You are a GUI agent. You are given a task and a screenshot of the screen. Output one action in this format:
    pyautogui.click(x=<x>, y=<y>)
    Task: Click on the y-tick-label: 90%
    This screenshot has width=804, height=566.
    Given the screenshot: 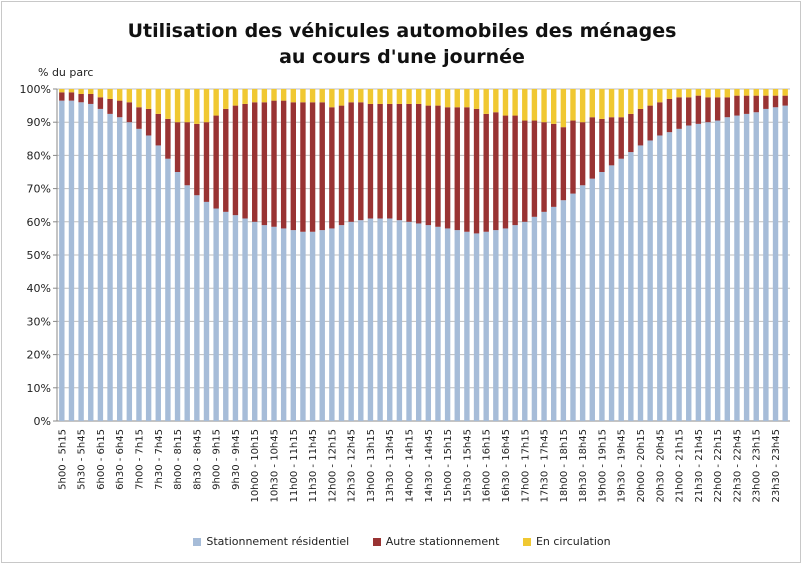 What is the action you would take?
    pyautogui.click(x=39, y=122)
    